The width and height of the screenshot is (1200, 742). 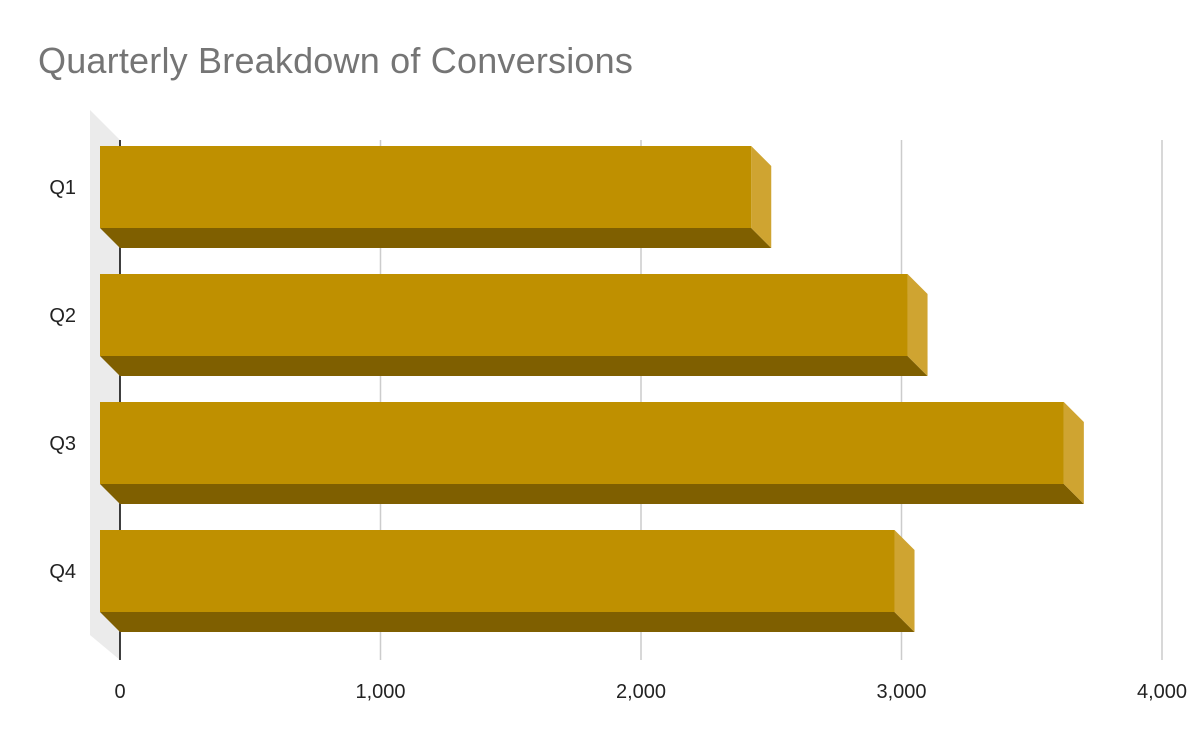 What do you see at coordinates (62, 444) in the screenshot?
I see `category-label: Q3` at bounding box center [62, 444].